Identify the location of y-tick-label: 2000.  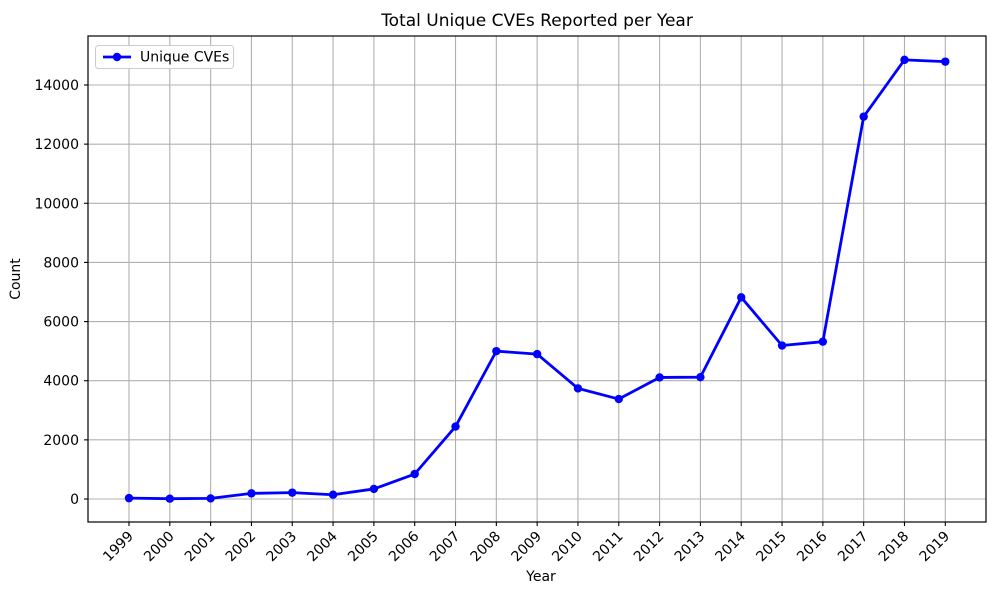
(61, 441).